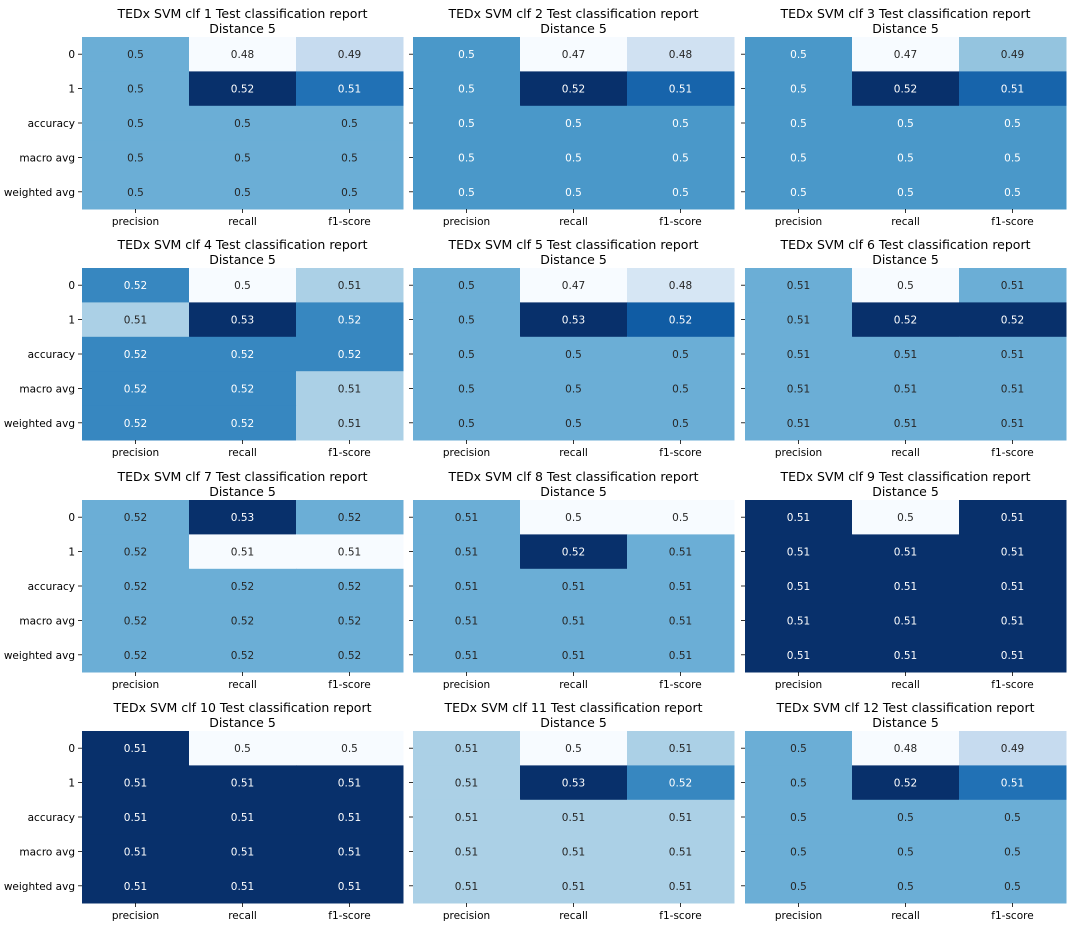 The height and width of the screenshot is (928, 1072). I want to click on cell-value-label: 0.49, so click(1012, 55).